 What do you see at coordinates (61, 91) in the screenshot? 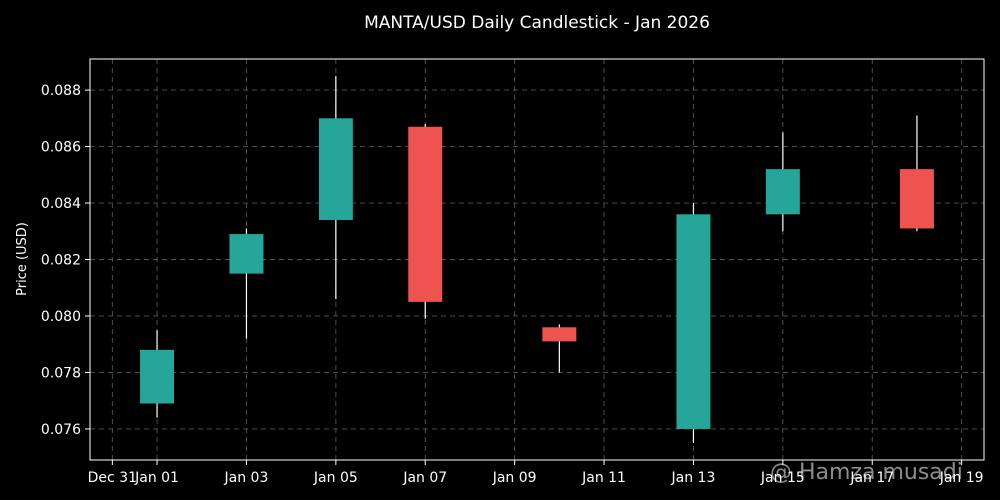
I see `y-tick-label: 0.088` at bounding box center [61, 91].